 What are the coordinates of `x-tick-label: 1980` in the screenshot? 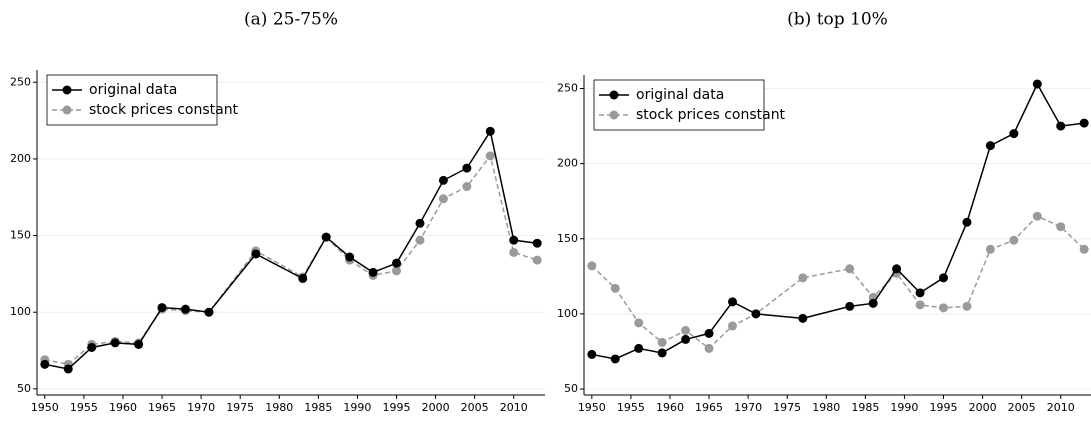 It's located at (279, 407).